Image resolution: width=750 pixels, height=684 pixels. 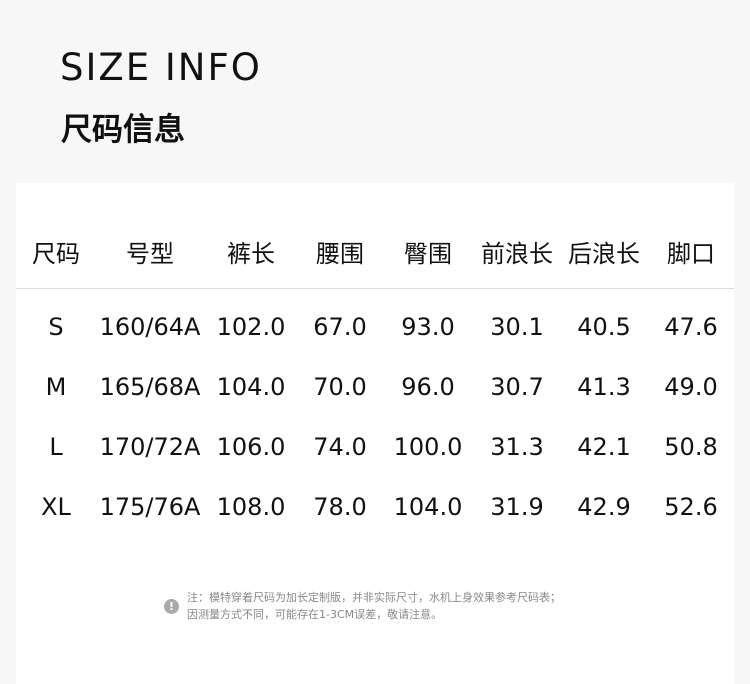 I want to click on table-cell: 31.3, so click(x=517, y=447).